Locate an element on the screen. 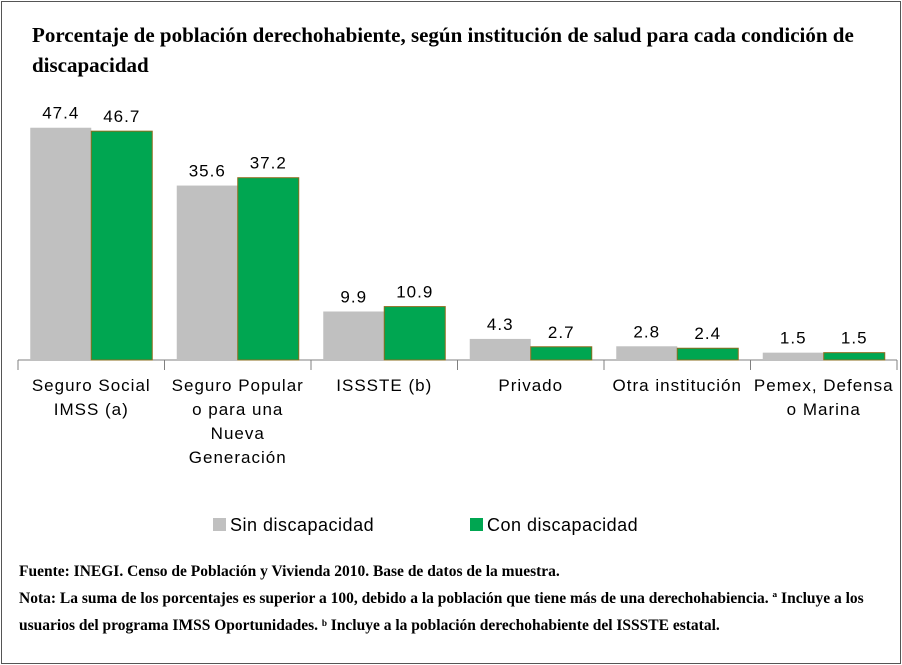 This screenshot has height=665, width=902. x-tick-label: Seguro Social IMSS (a) is located at coordinates (91, 397).